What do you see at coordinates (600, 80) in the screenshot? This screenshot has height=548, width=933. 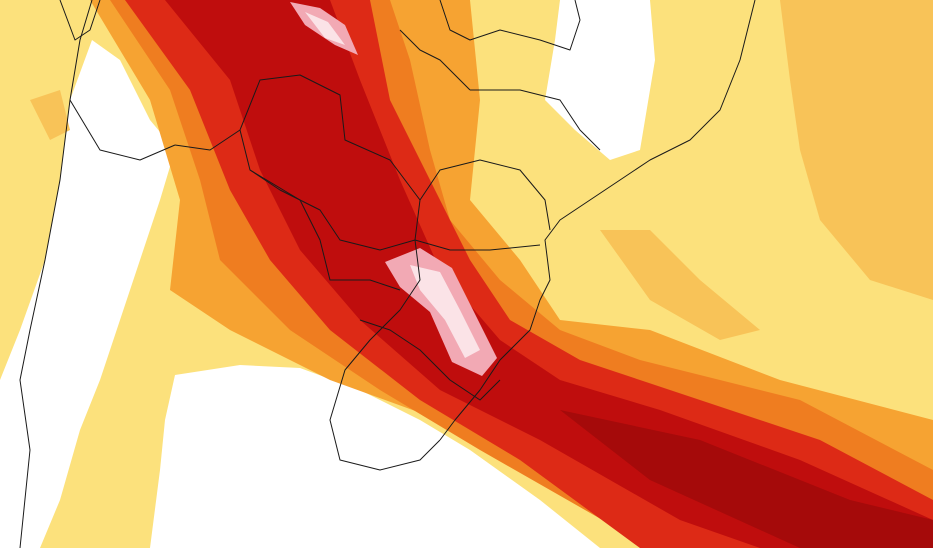 I see `clear-area` at bounding box center [600, 80].